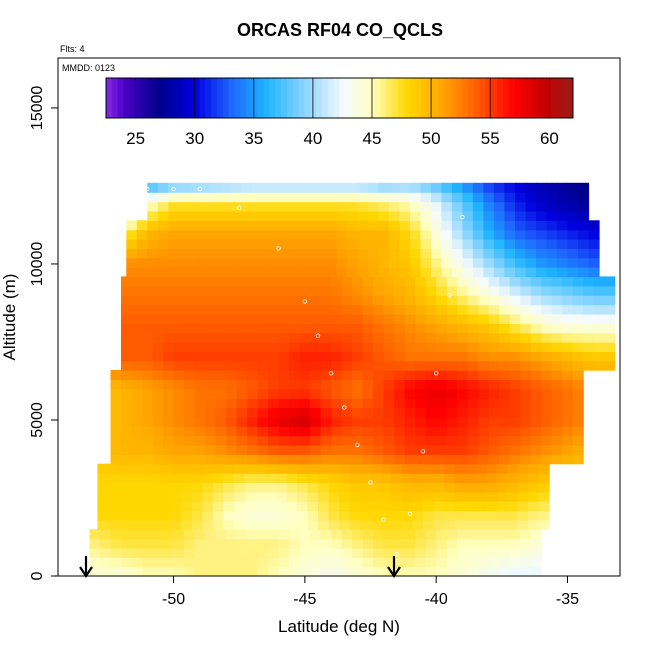  Describe the element at coordinates (431, 138) in the screenshot. I see `colorbar-tick-label: 50` at that location.